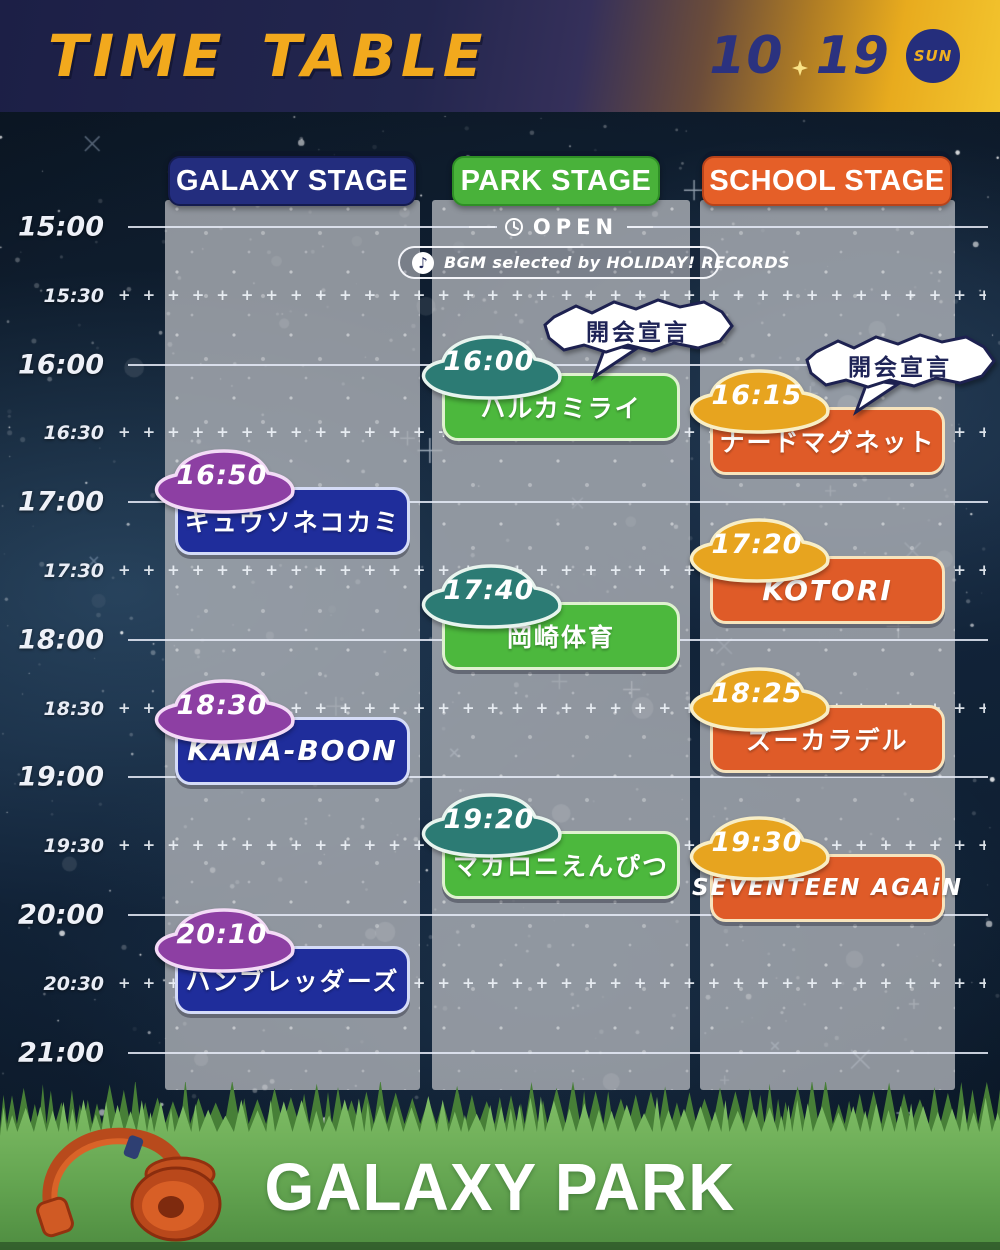 The width and height of the screenshot is (1000, 1250). I want to click on time-label: 16:30, so click(73, 433).